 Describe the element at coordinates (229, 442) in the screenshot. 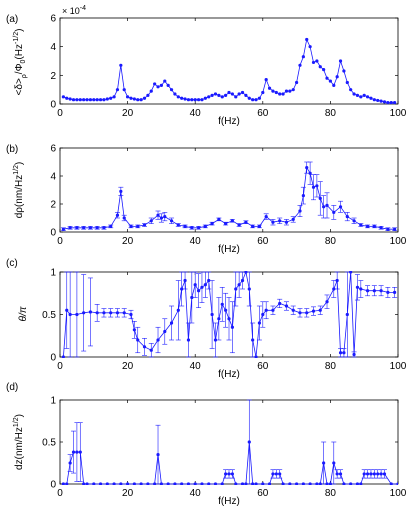

I see `series-group` at that location.